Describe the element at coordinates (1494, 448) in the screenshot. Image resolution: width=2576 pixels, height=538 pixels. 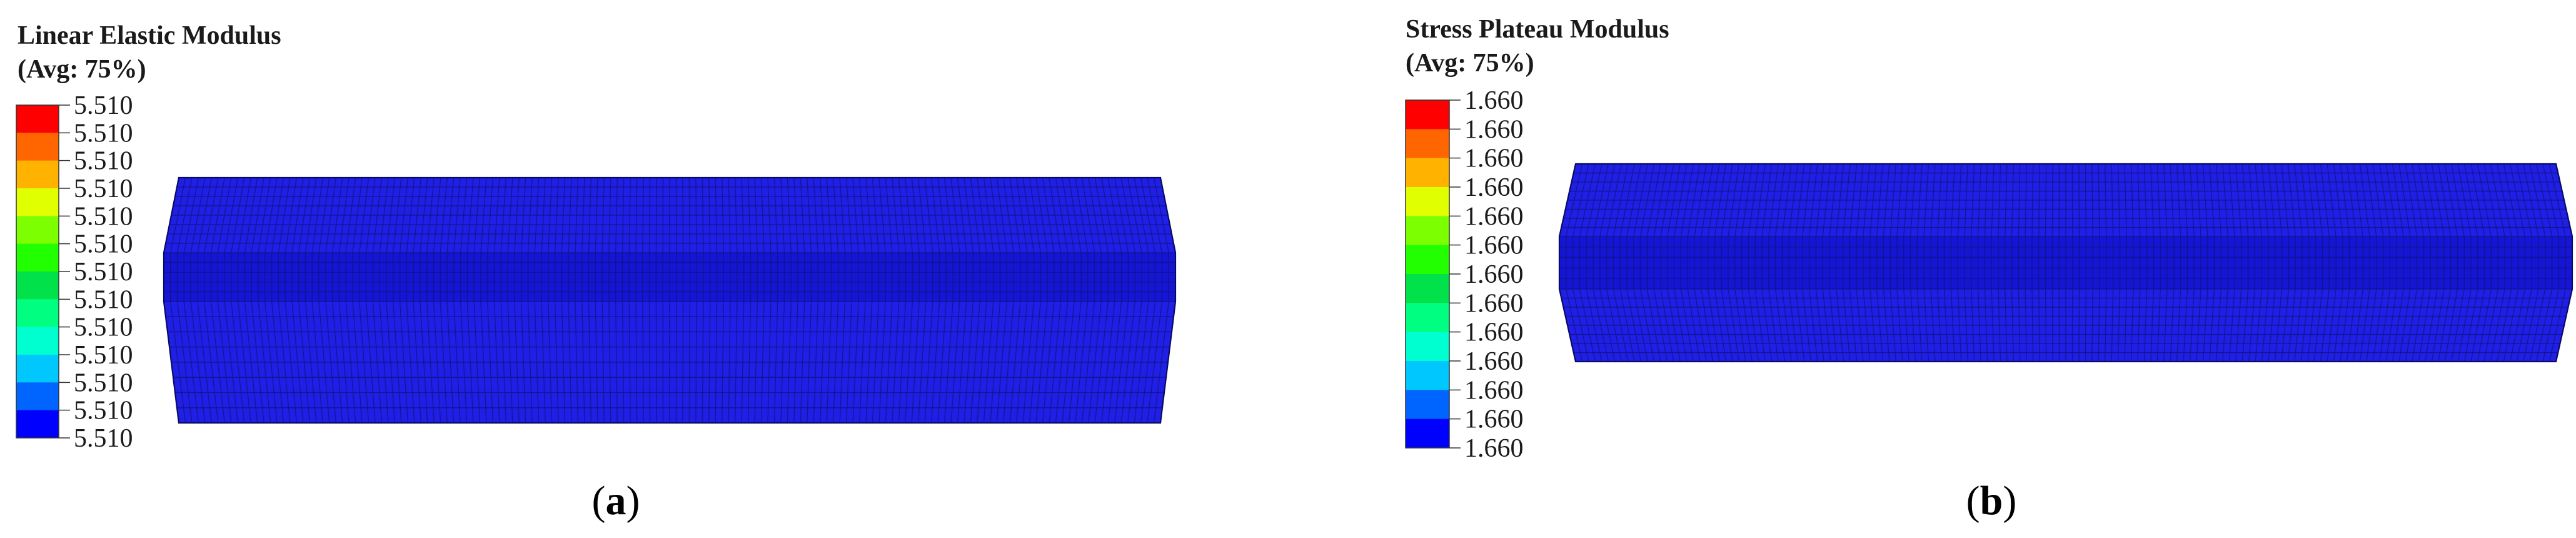
I see `tick-label-b-12: 1.660` at that location.